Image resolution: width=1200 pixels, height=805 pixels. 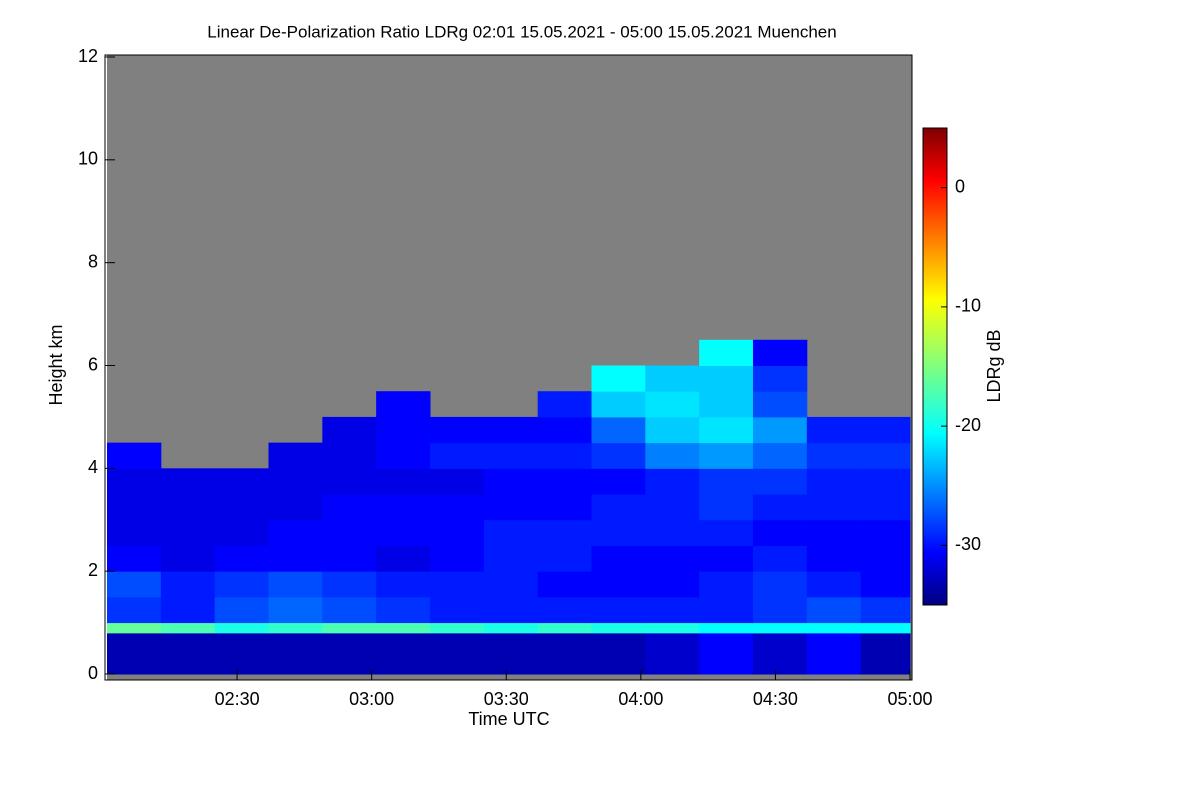 I want to click on x-tick-label: 04:30, so click(x=775, y=699).